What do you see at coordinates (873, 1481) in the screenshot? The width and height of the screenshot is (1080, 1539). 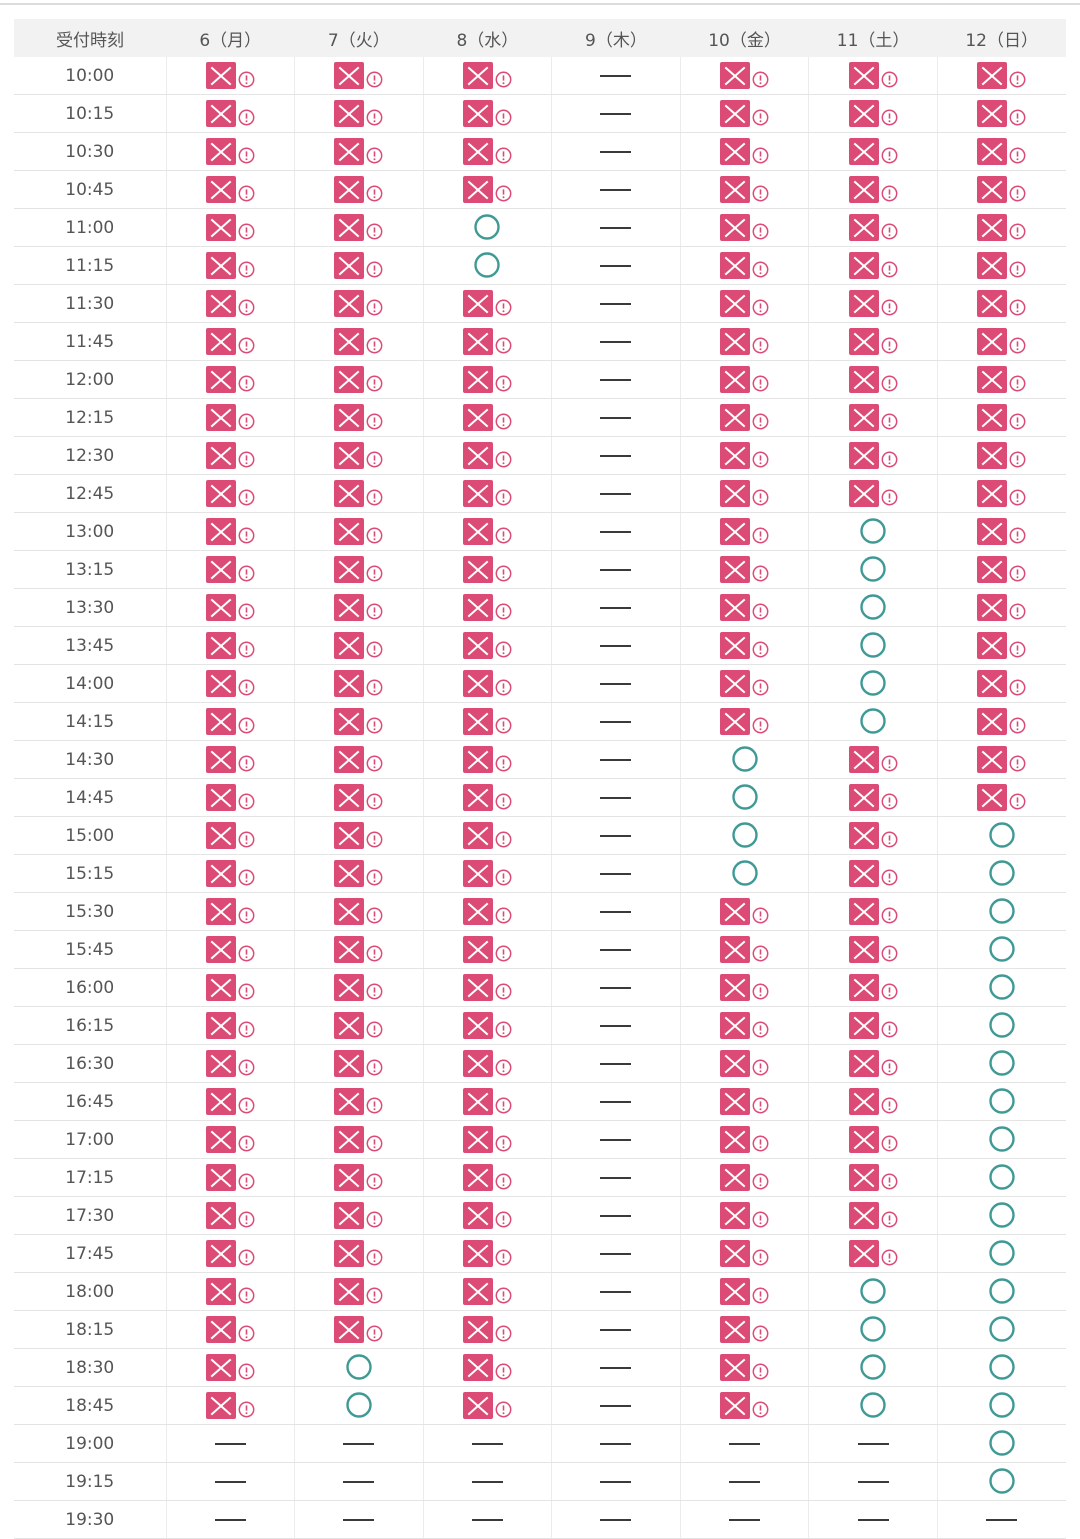 I see `dash-icon` at bounding box center [873, 1481].